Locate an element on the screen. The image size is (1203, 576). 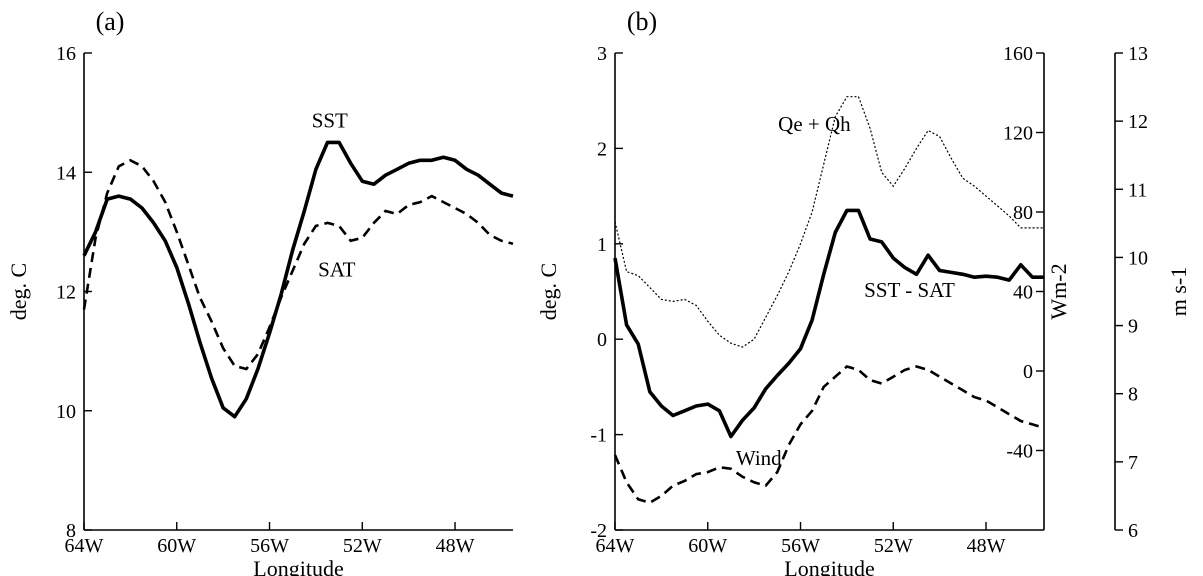
panel-b-y2-tick-label: 160 is located at coordinates (1018, 54).